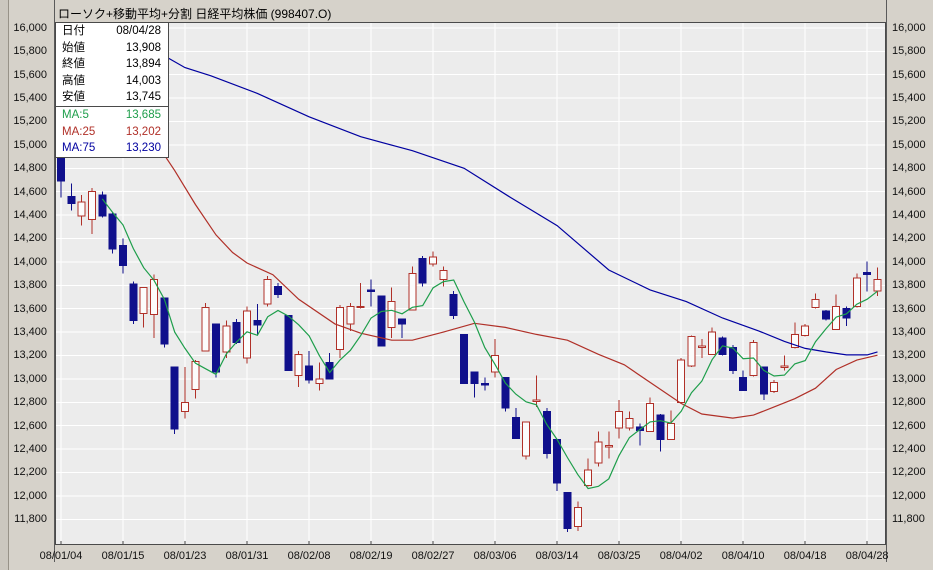 This screenshot has width=933, height=570. Describe the element at coordinates (54, 281) in the screenshot. I see `plot-left-border` at that location.